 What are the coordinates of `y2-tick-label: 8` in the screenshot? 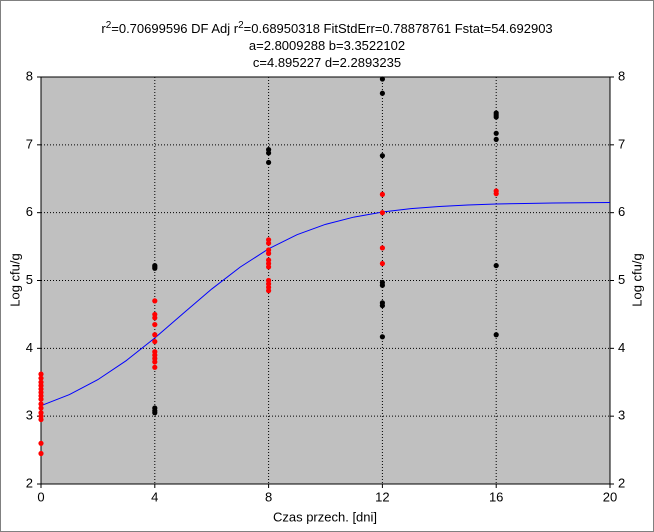 It's located at (621, 75).